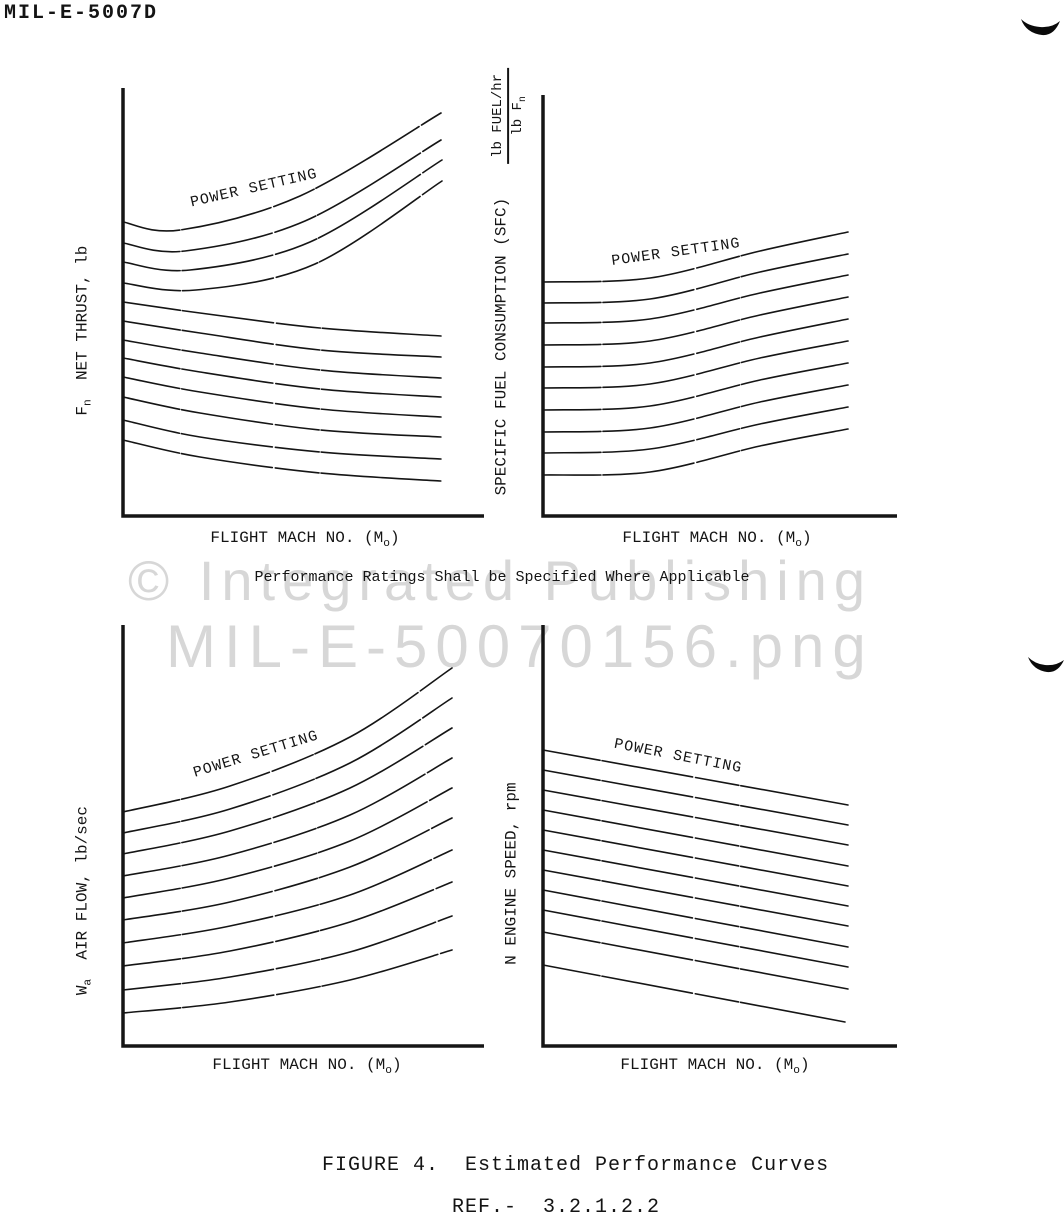  Describe the element at coordinates (305, 540) in the screenshot. I see `net-thrust-x-axis-label: FLIGHT MACH NO. (Mo)` at that location.